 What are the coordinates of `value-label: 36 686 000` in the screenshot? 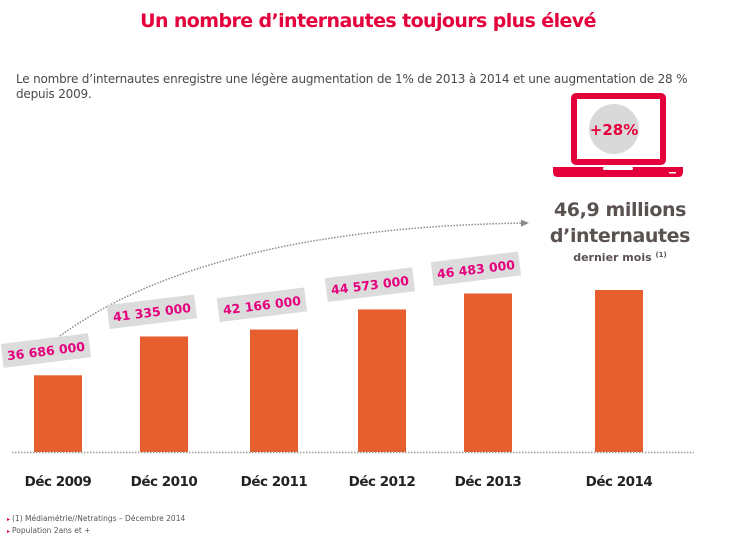 It's located at (46, 350).